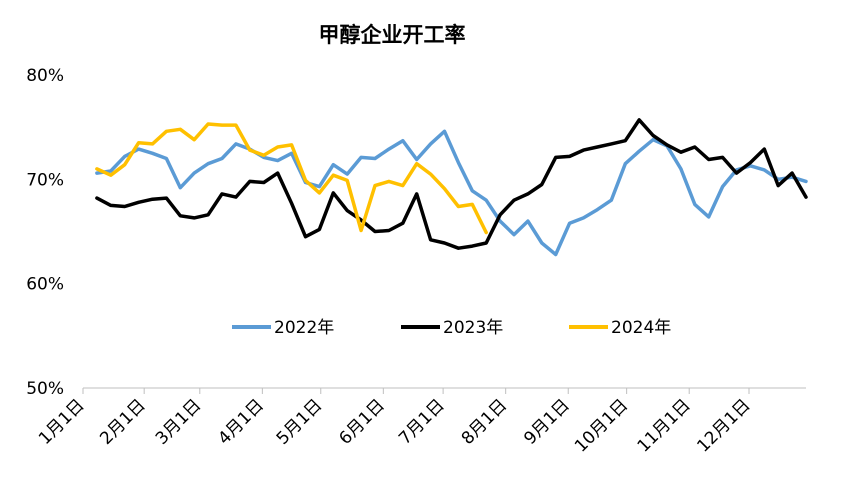  I want to click on x-tick-label: 3月1日, so click(178, 421).